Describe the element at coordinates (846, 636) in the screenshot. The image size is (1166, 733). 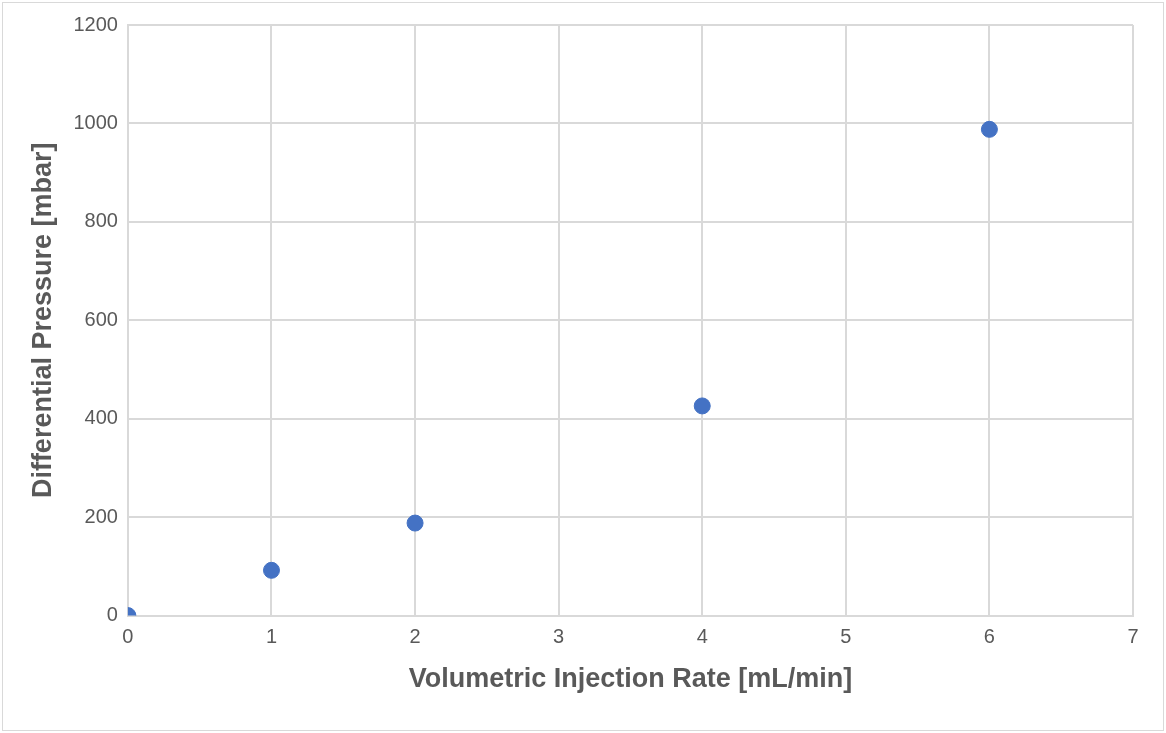
I see `x-tick-label: 5` at that location.